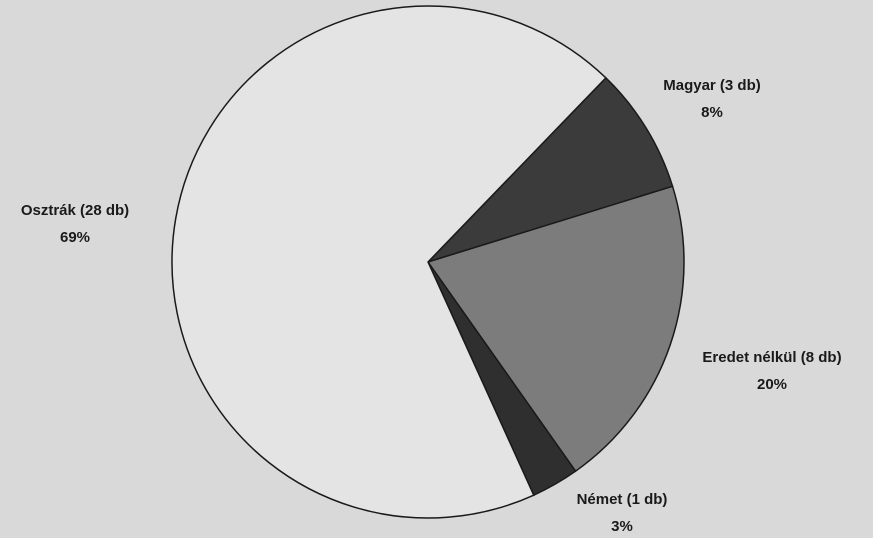 This screenshot has width=873, height=538. What do you see at coordinates (712, 85) in the screenshot?
I see `slice-label: Magyar (3 db)` at bounding box center [712, 85].